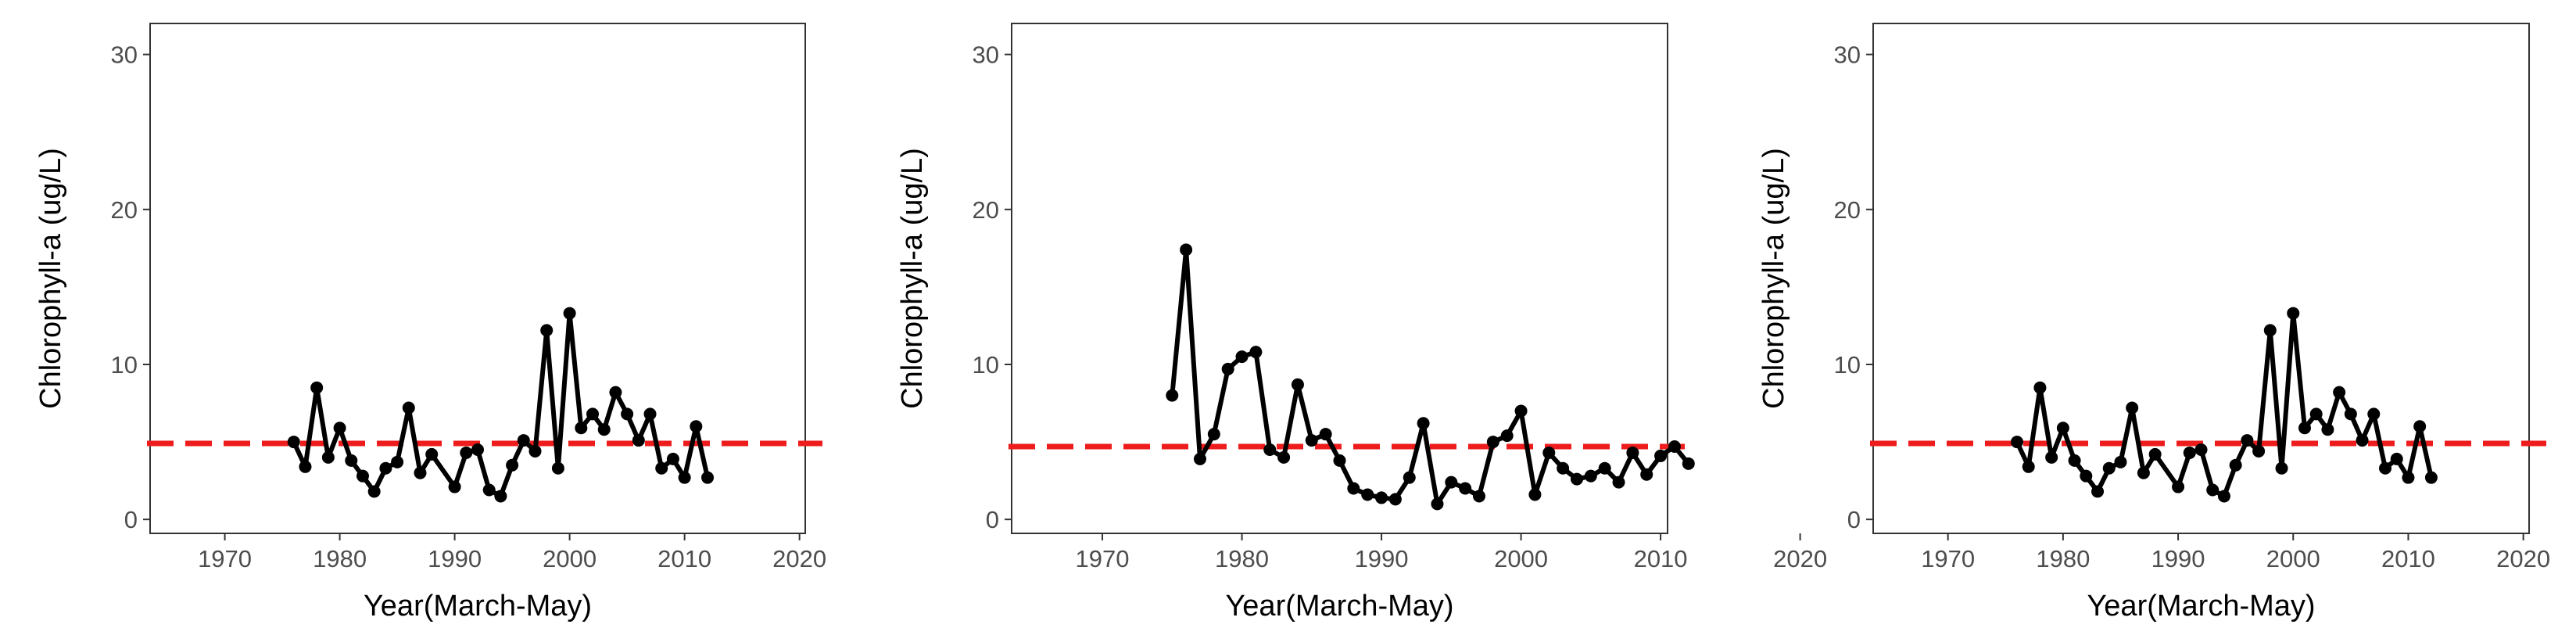 This screenshot has height=628, width=2576. What do you see at coordinates (340, 559) in the screenshot?
I see `panel-1-x-tick-label: 1980` at bounding box center [340, 559].